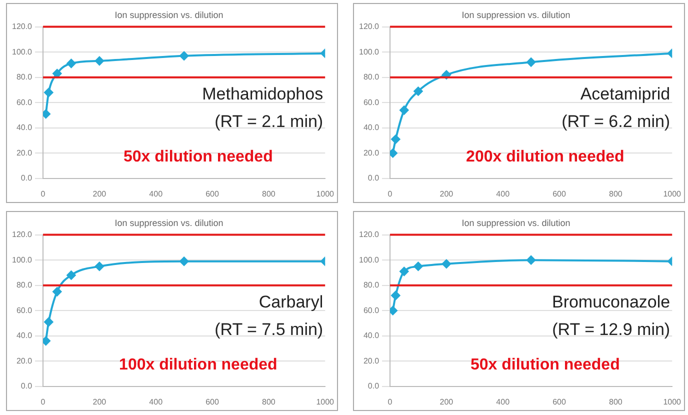  I want to click on annotation: 100x dilution needed, so click(198, 365).